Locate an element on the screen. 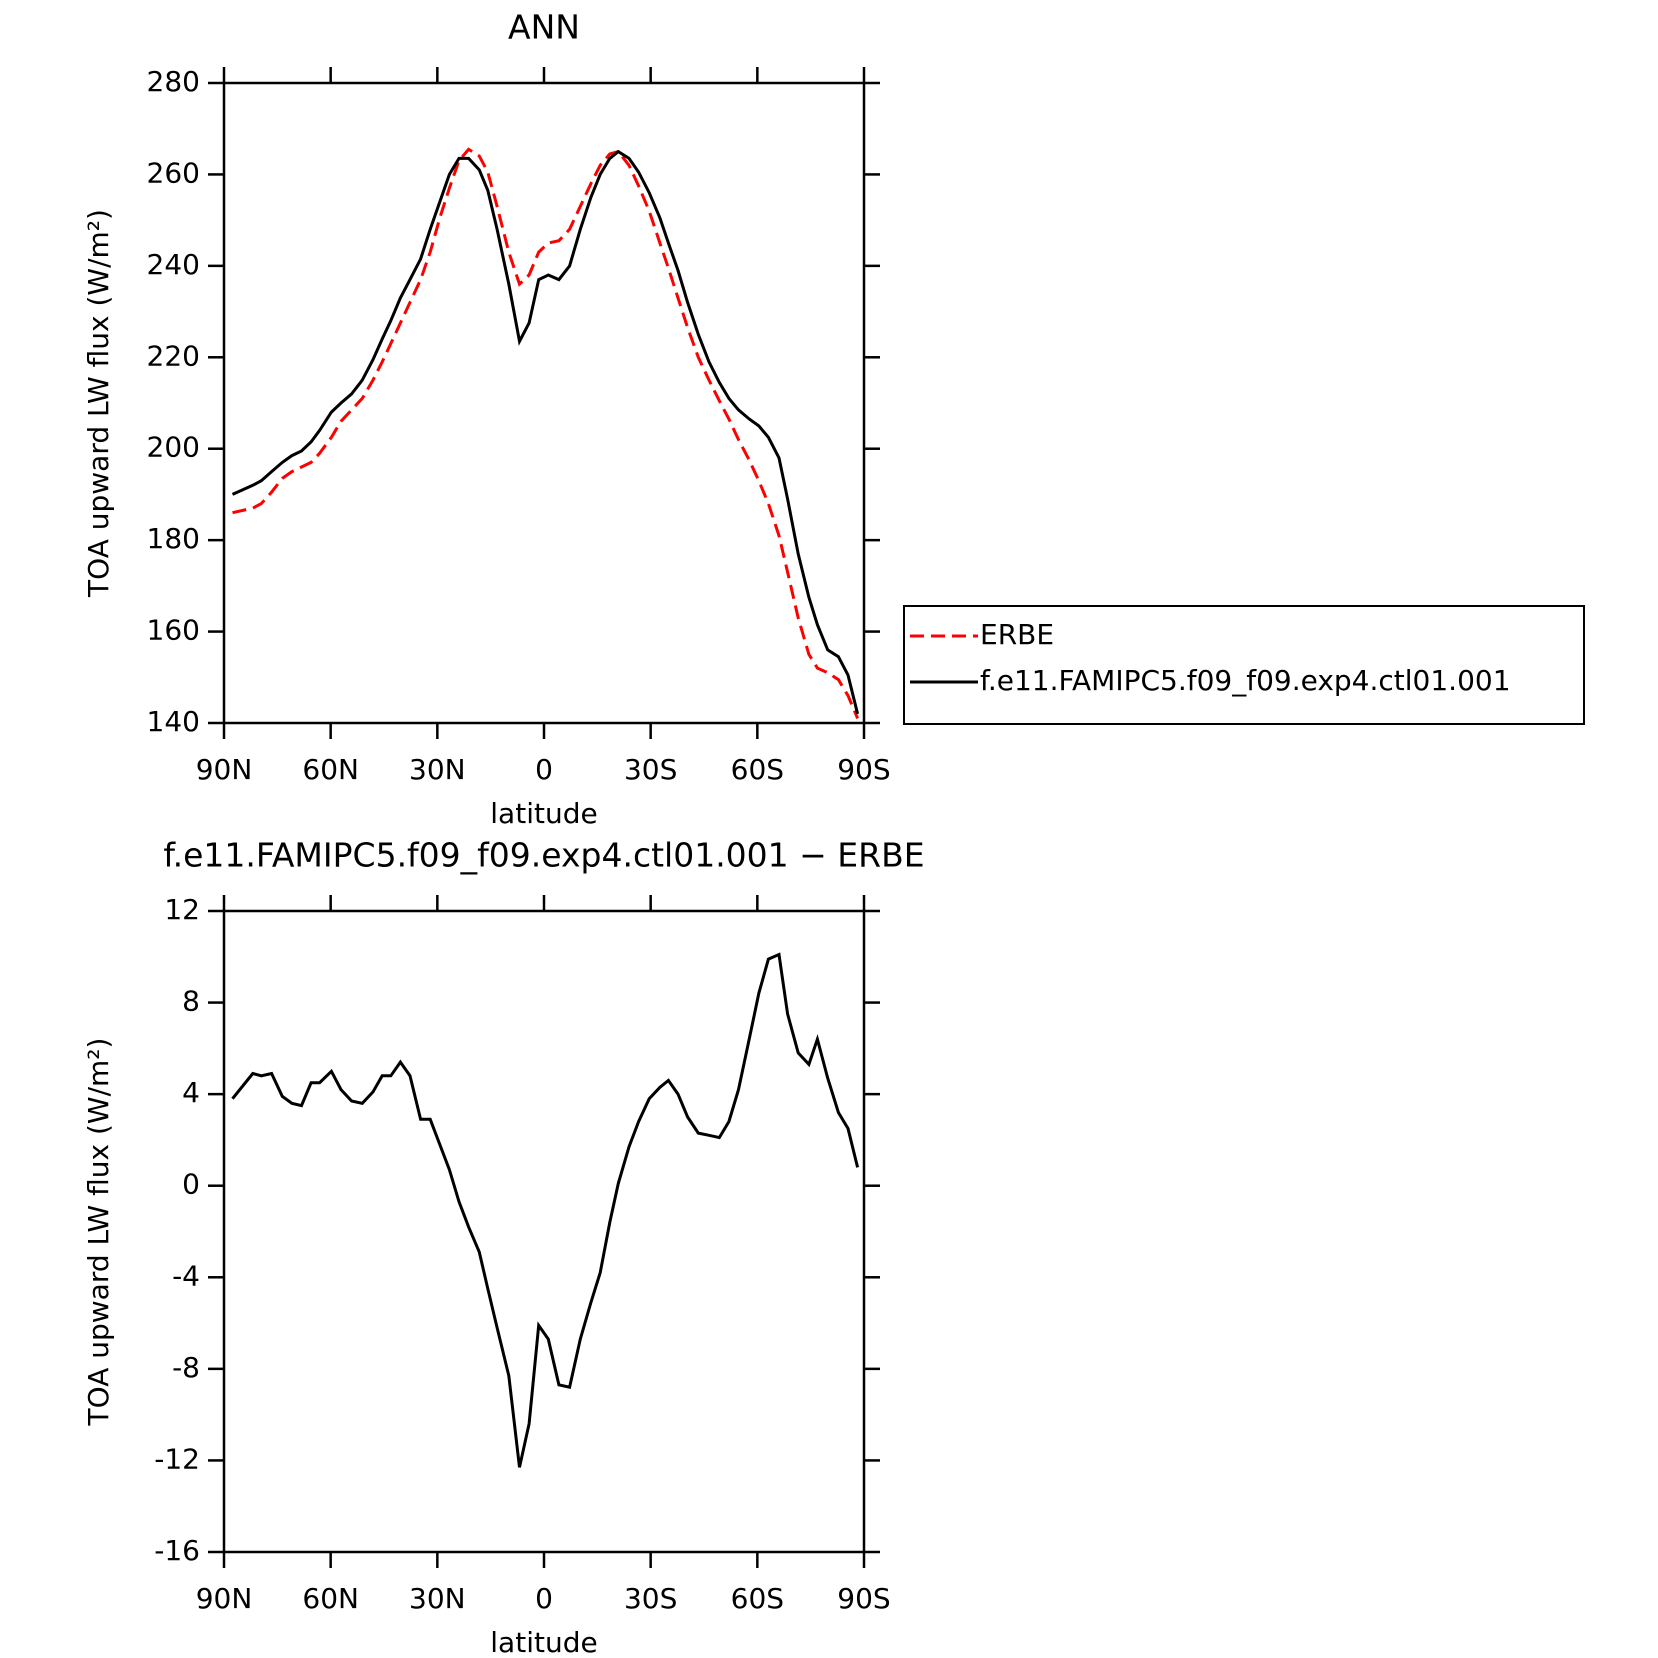 Image resolution: width=1658 pixels, height=1658 pixels. chart-title: ANN is located at coordinates (544, 27).